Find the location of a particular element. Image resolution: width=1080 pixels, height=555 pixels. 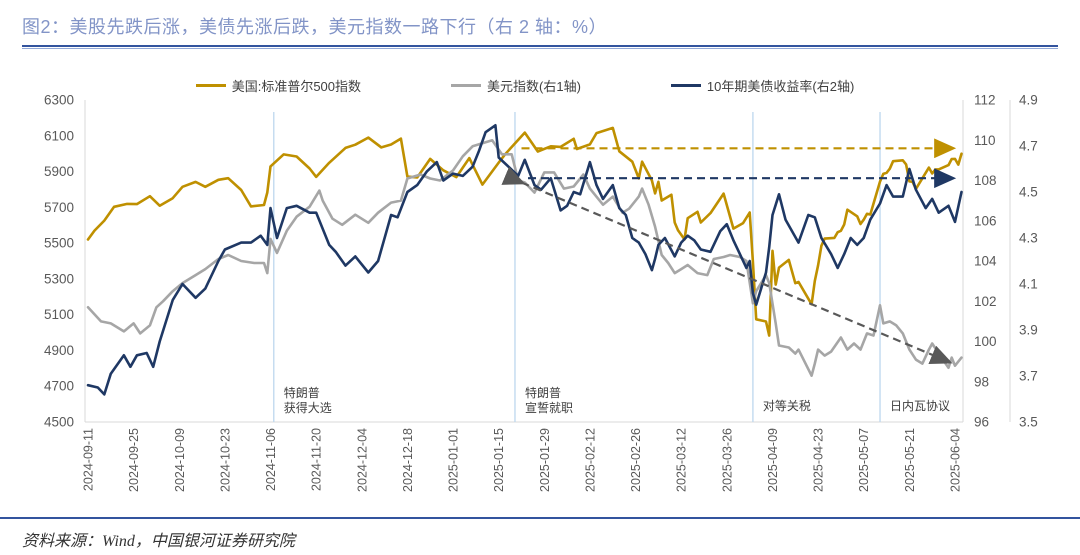

chart-legend: 美国:标准普尔500指数 美元指数(右1轴) 10年期美债收益率(右2轴) is located at coordinates (525, 85).